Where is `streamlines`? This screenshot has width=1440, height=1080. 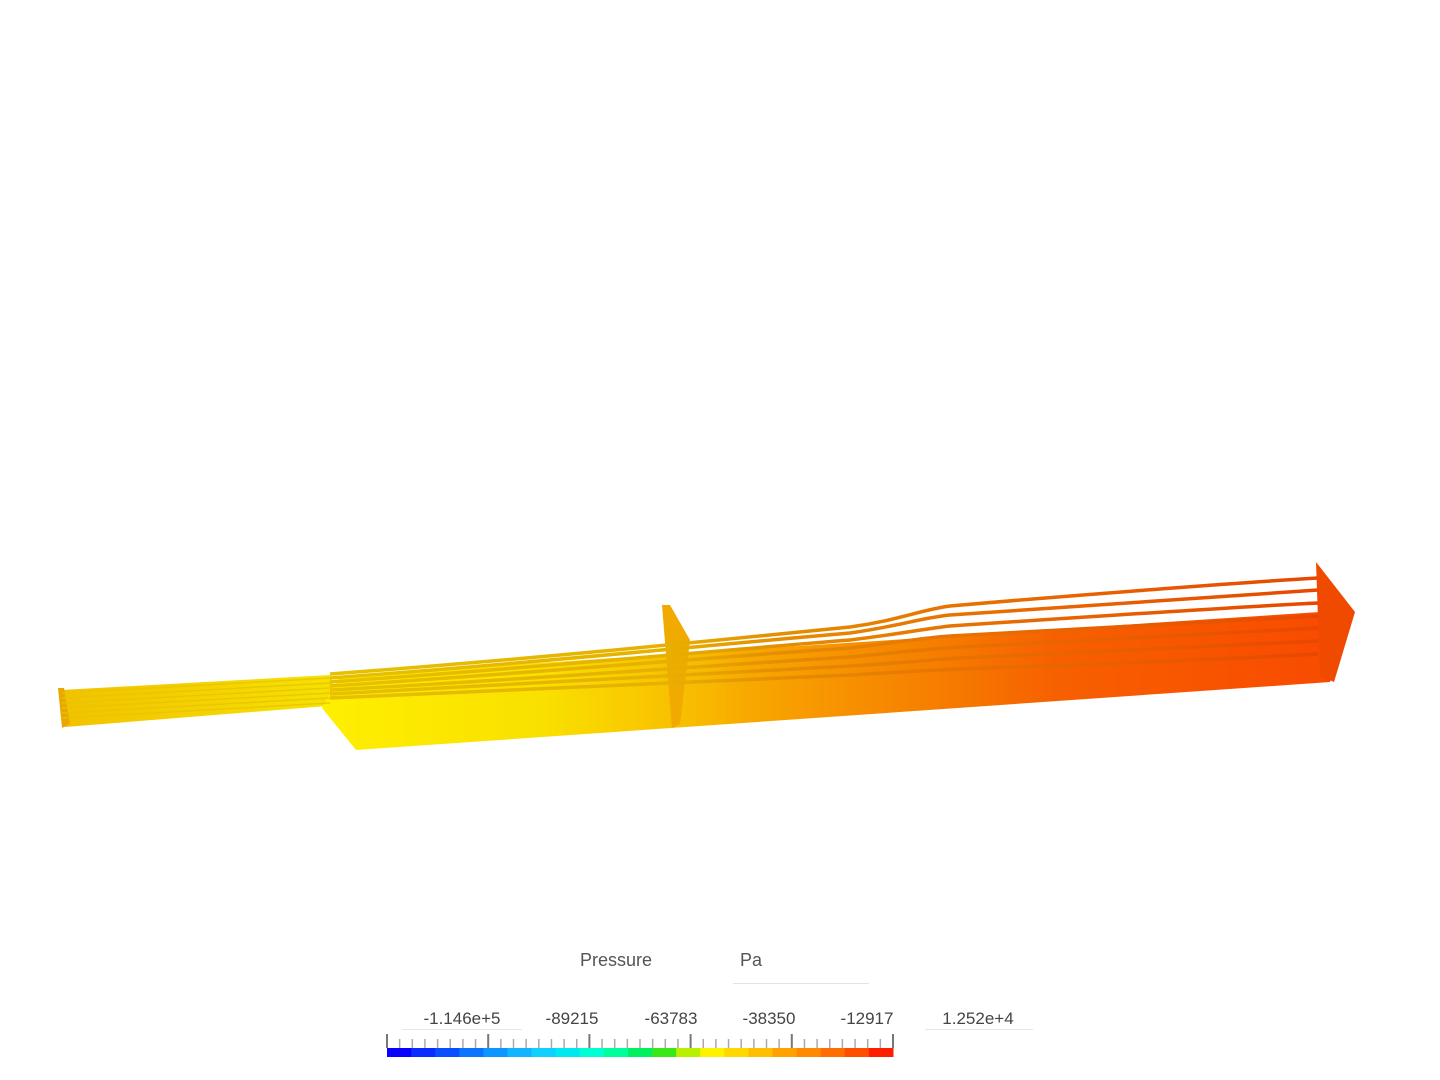 streamlines is located at coordinates (824, 638).